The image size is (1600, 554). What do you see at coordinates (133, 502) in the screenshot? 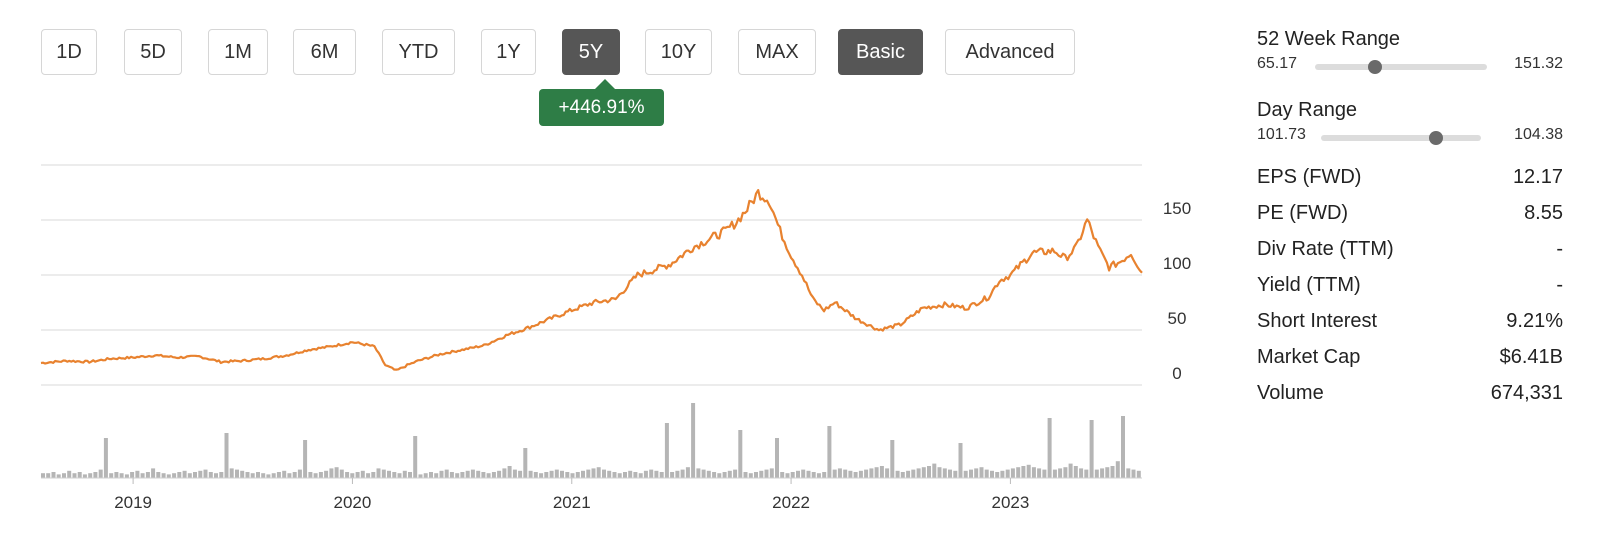
I see `x-tick-label: 2019` at bounding box center [133, 502].